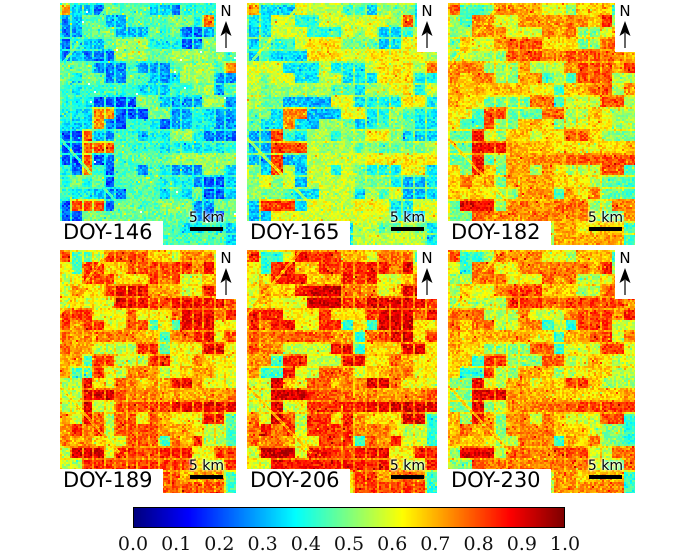 This screenshot has width=700, height=560. I want to click on panel-label: DOY-165, so click(298, 233).